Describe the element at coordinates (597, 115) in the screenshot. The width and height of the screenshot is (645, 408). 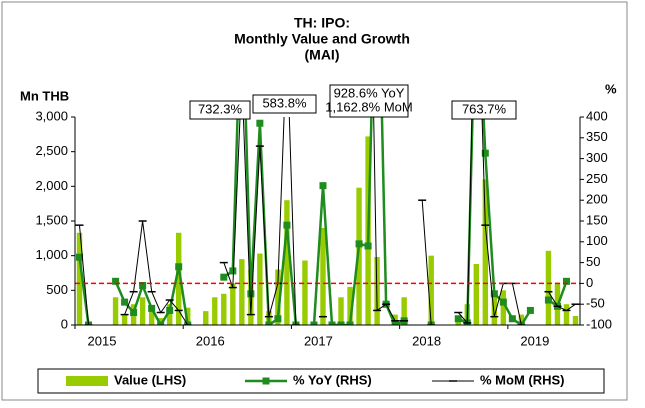
I see `y2-tick-label: 400` at that location.